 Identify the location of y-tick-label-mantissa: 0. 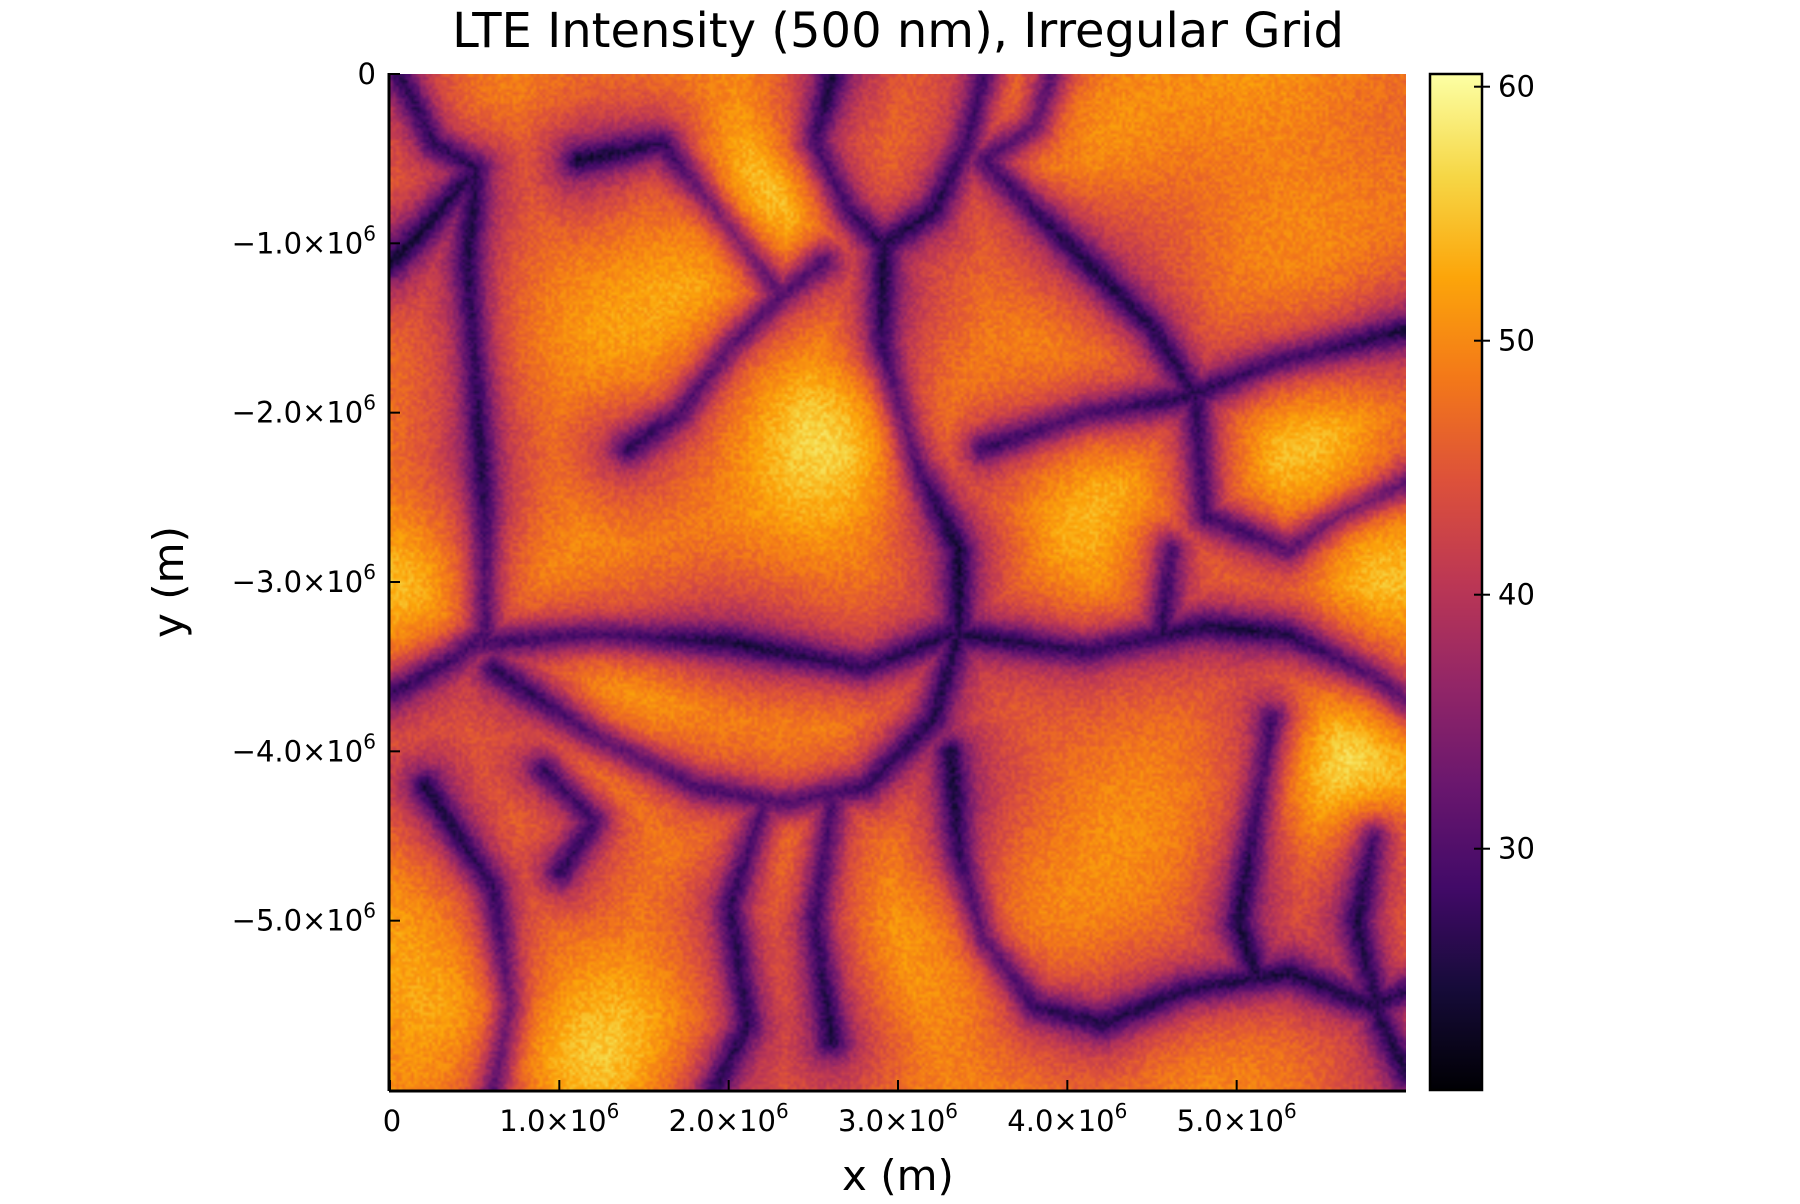
(367, 74).